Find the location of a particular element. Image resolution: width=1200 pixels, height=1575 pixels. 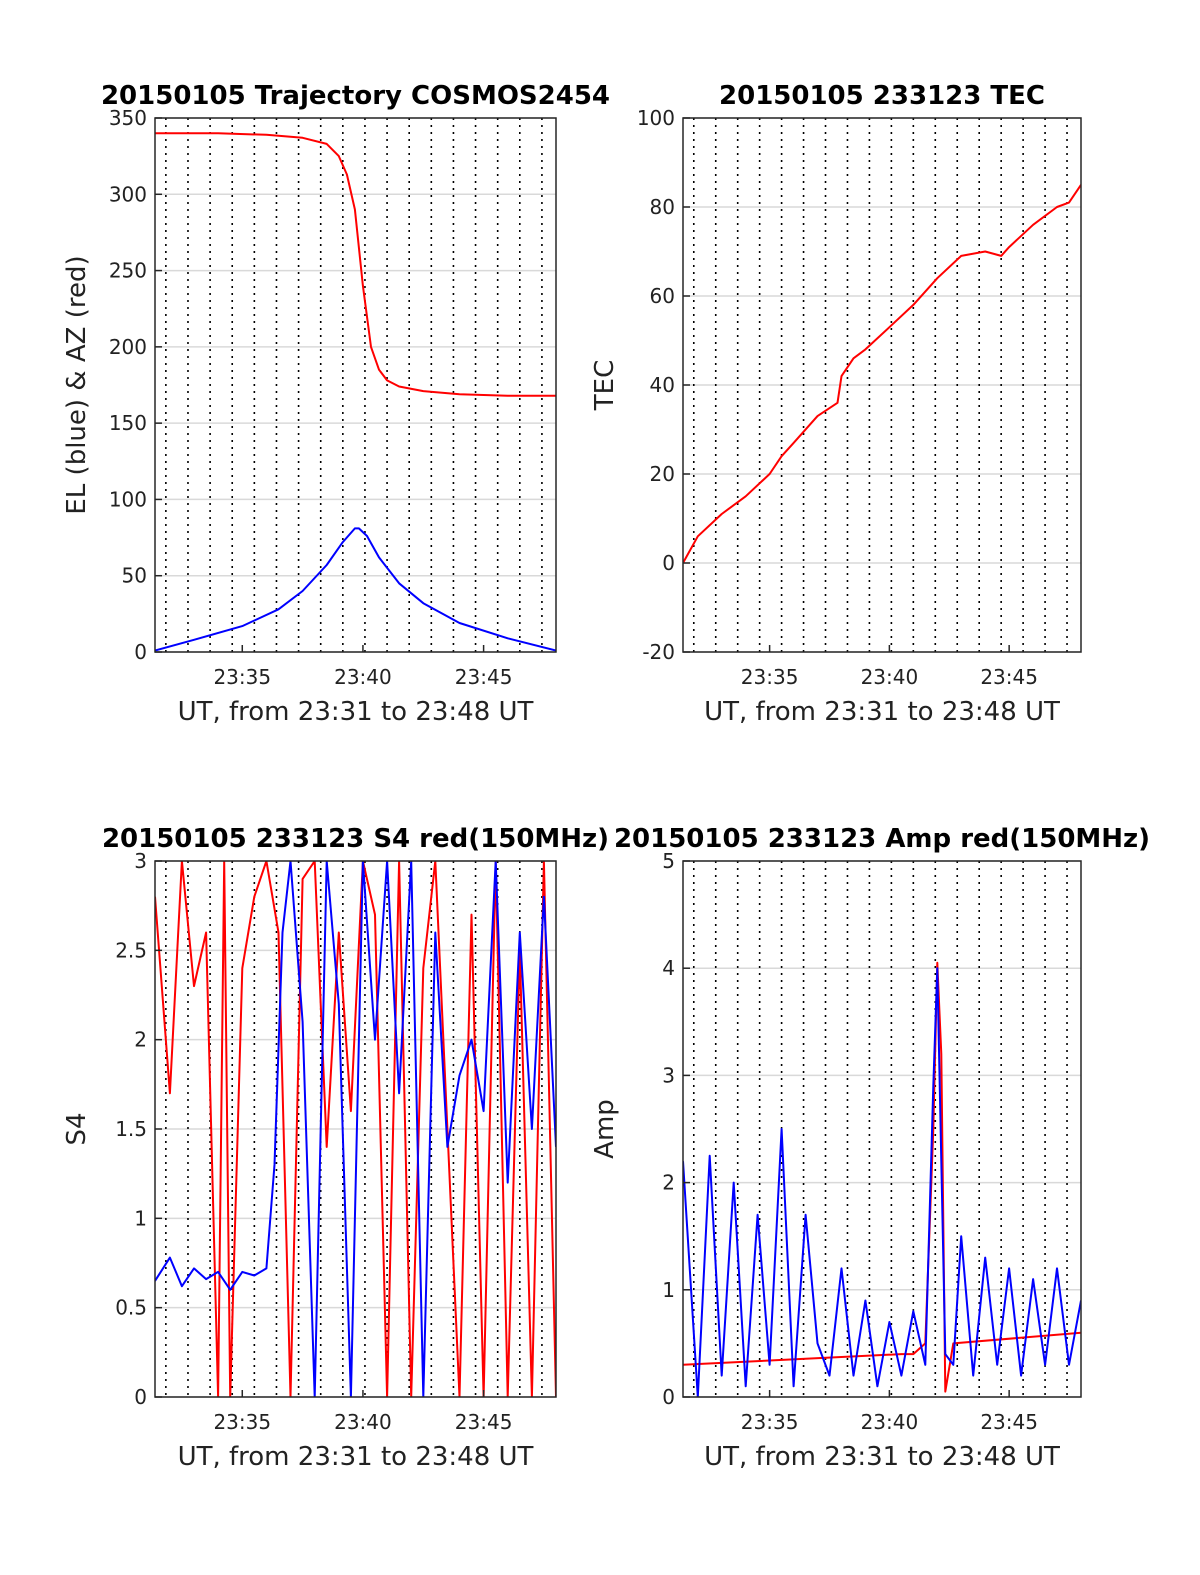

ytick-label-trajectory-6: 300 is located at coordinates (128, 194).